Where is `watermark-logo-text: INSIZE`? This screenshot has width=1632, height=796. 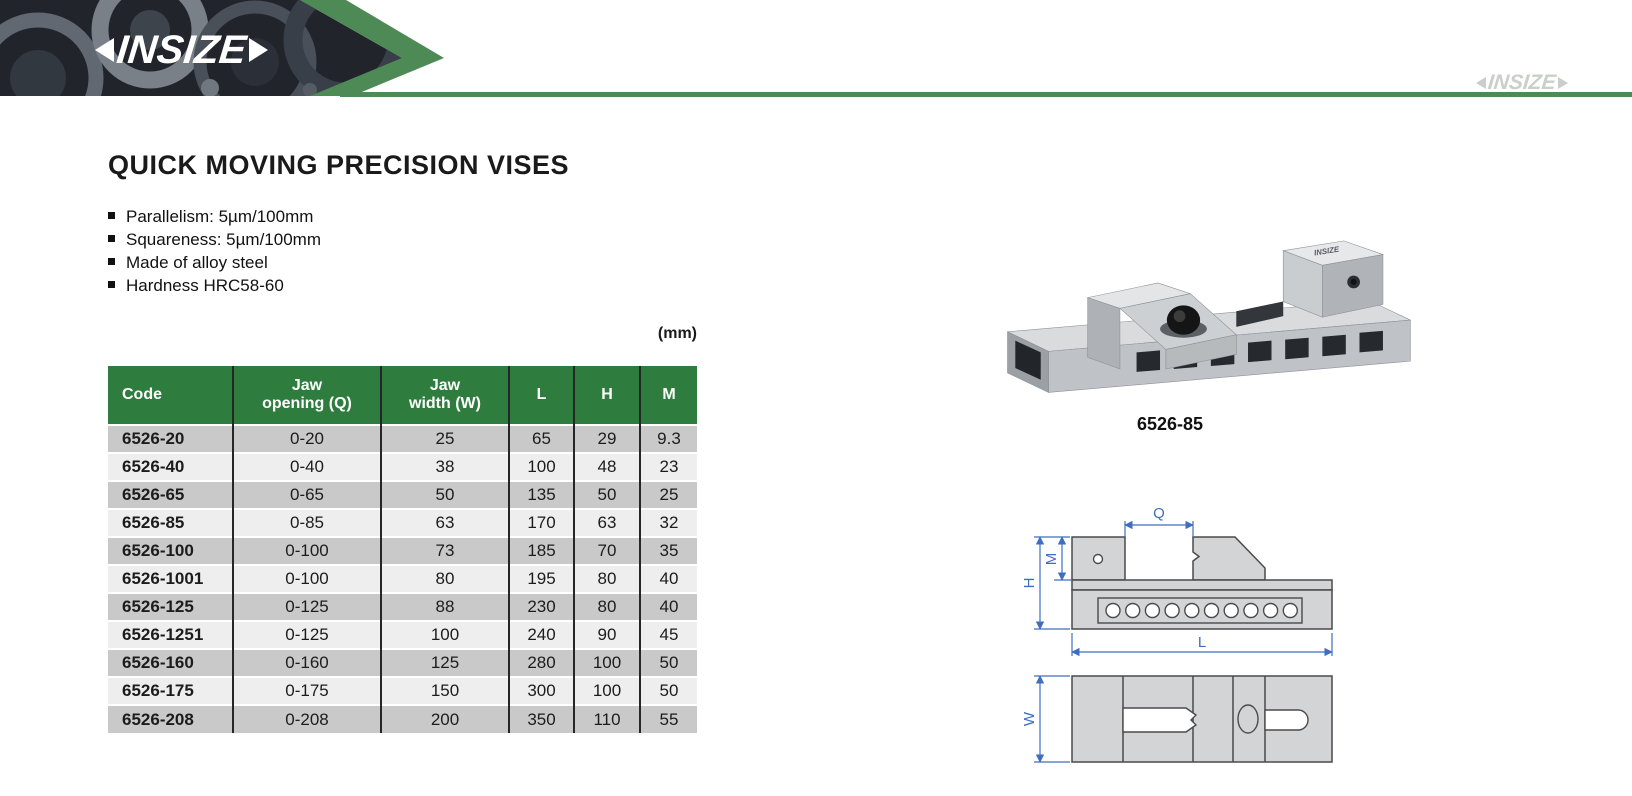 watermark-logo-text: INSIZE is located at coordinates (1522, 82).